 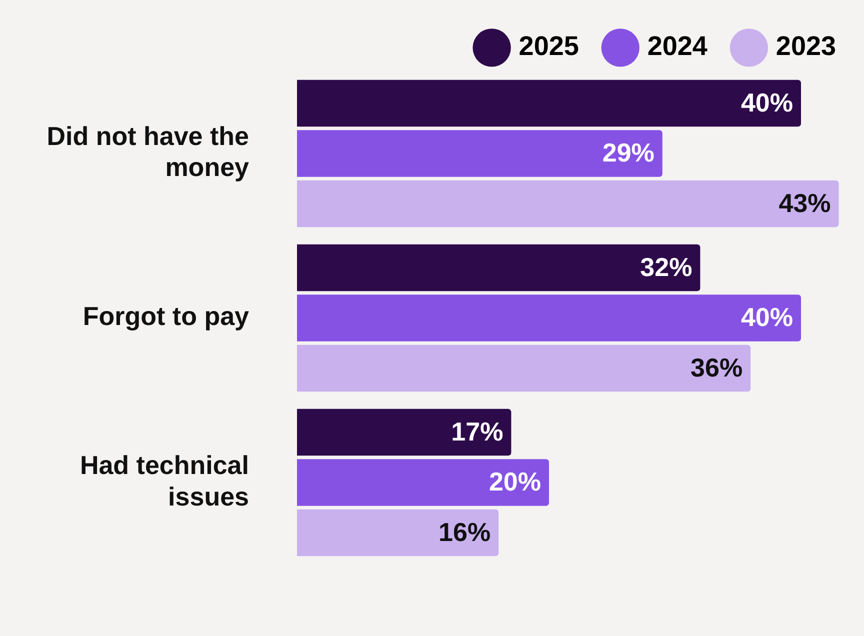 I want to click on legend-label: 2025, so click(x=548, y=46).